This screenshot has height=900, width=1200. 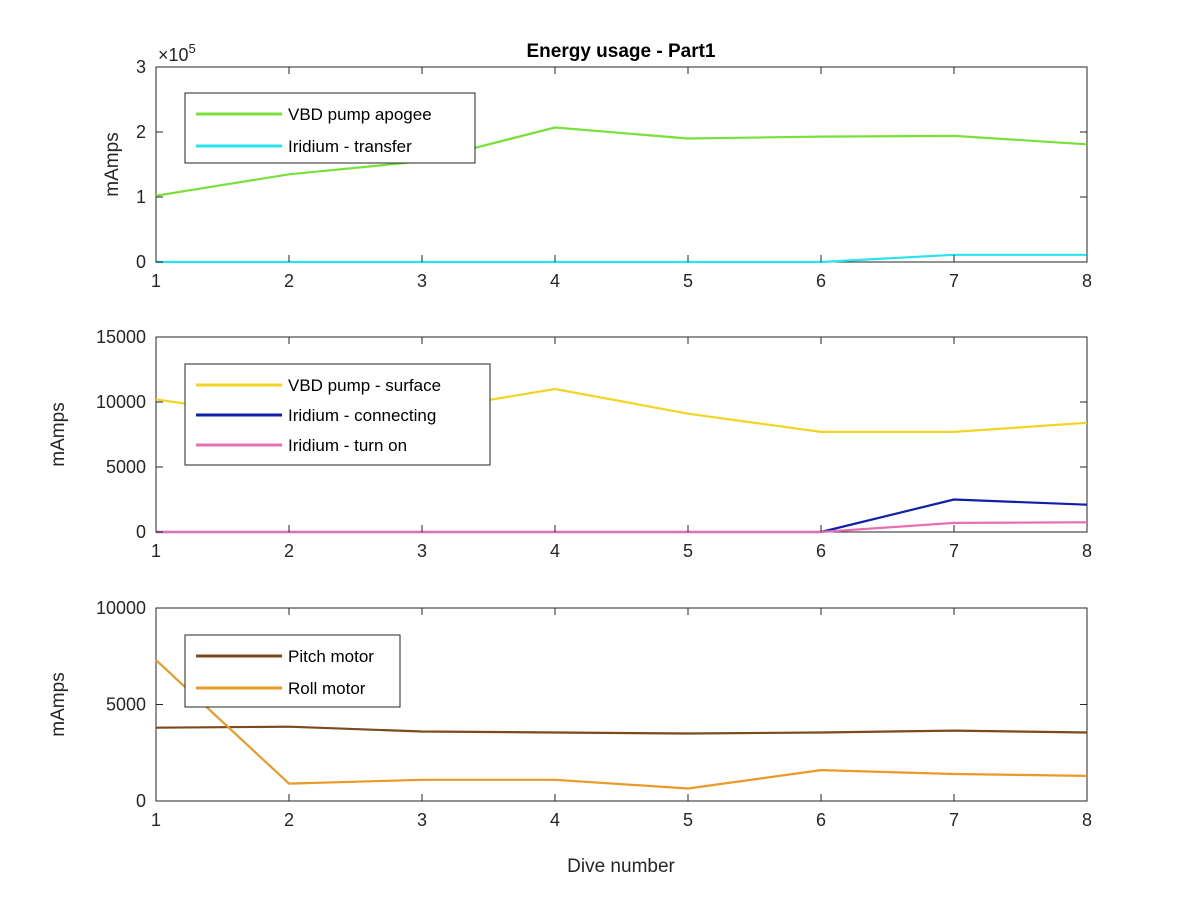 I want to click on legend-label-1-1: VBD pump apogee, so click(x=360, y=114).